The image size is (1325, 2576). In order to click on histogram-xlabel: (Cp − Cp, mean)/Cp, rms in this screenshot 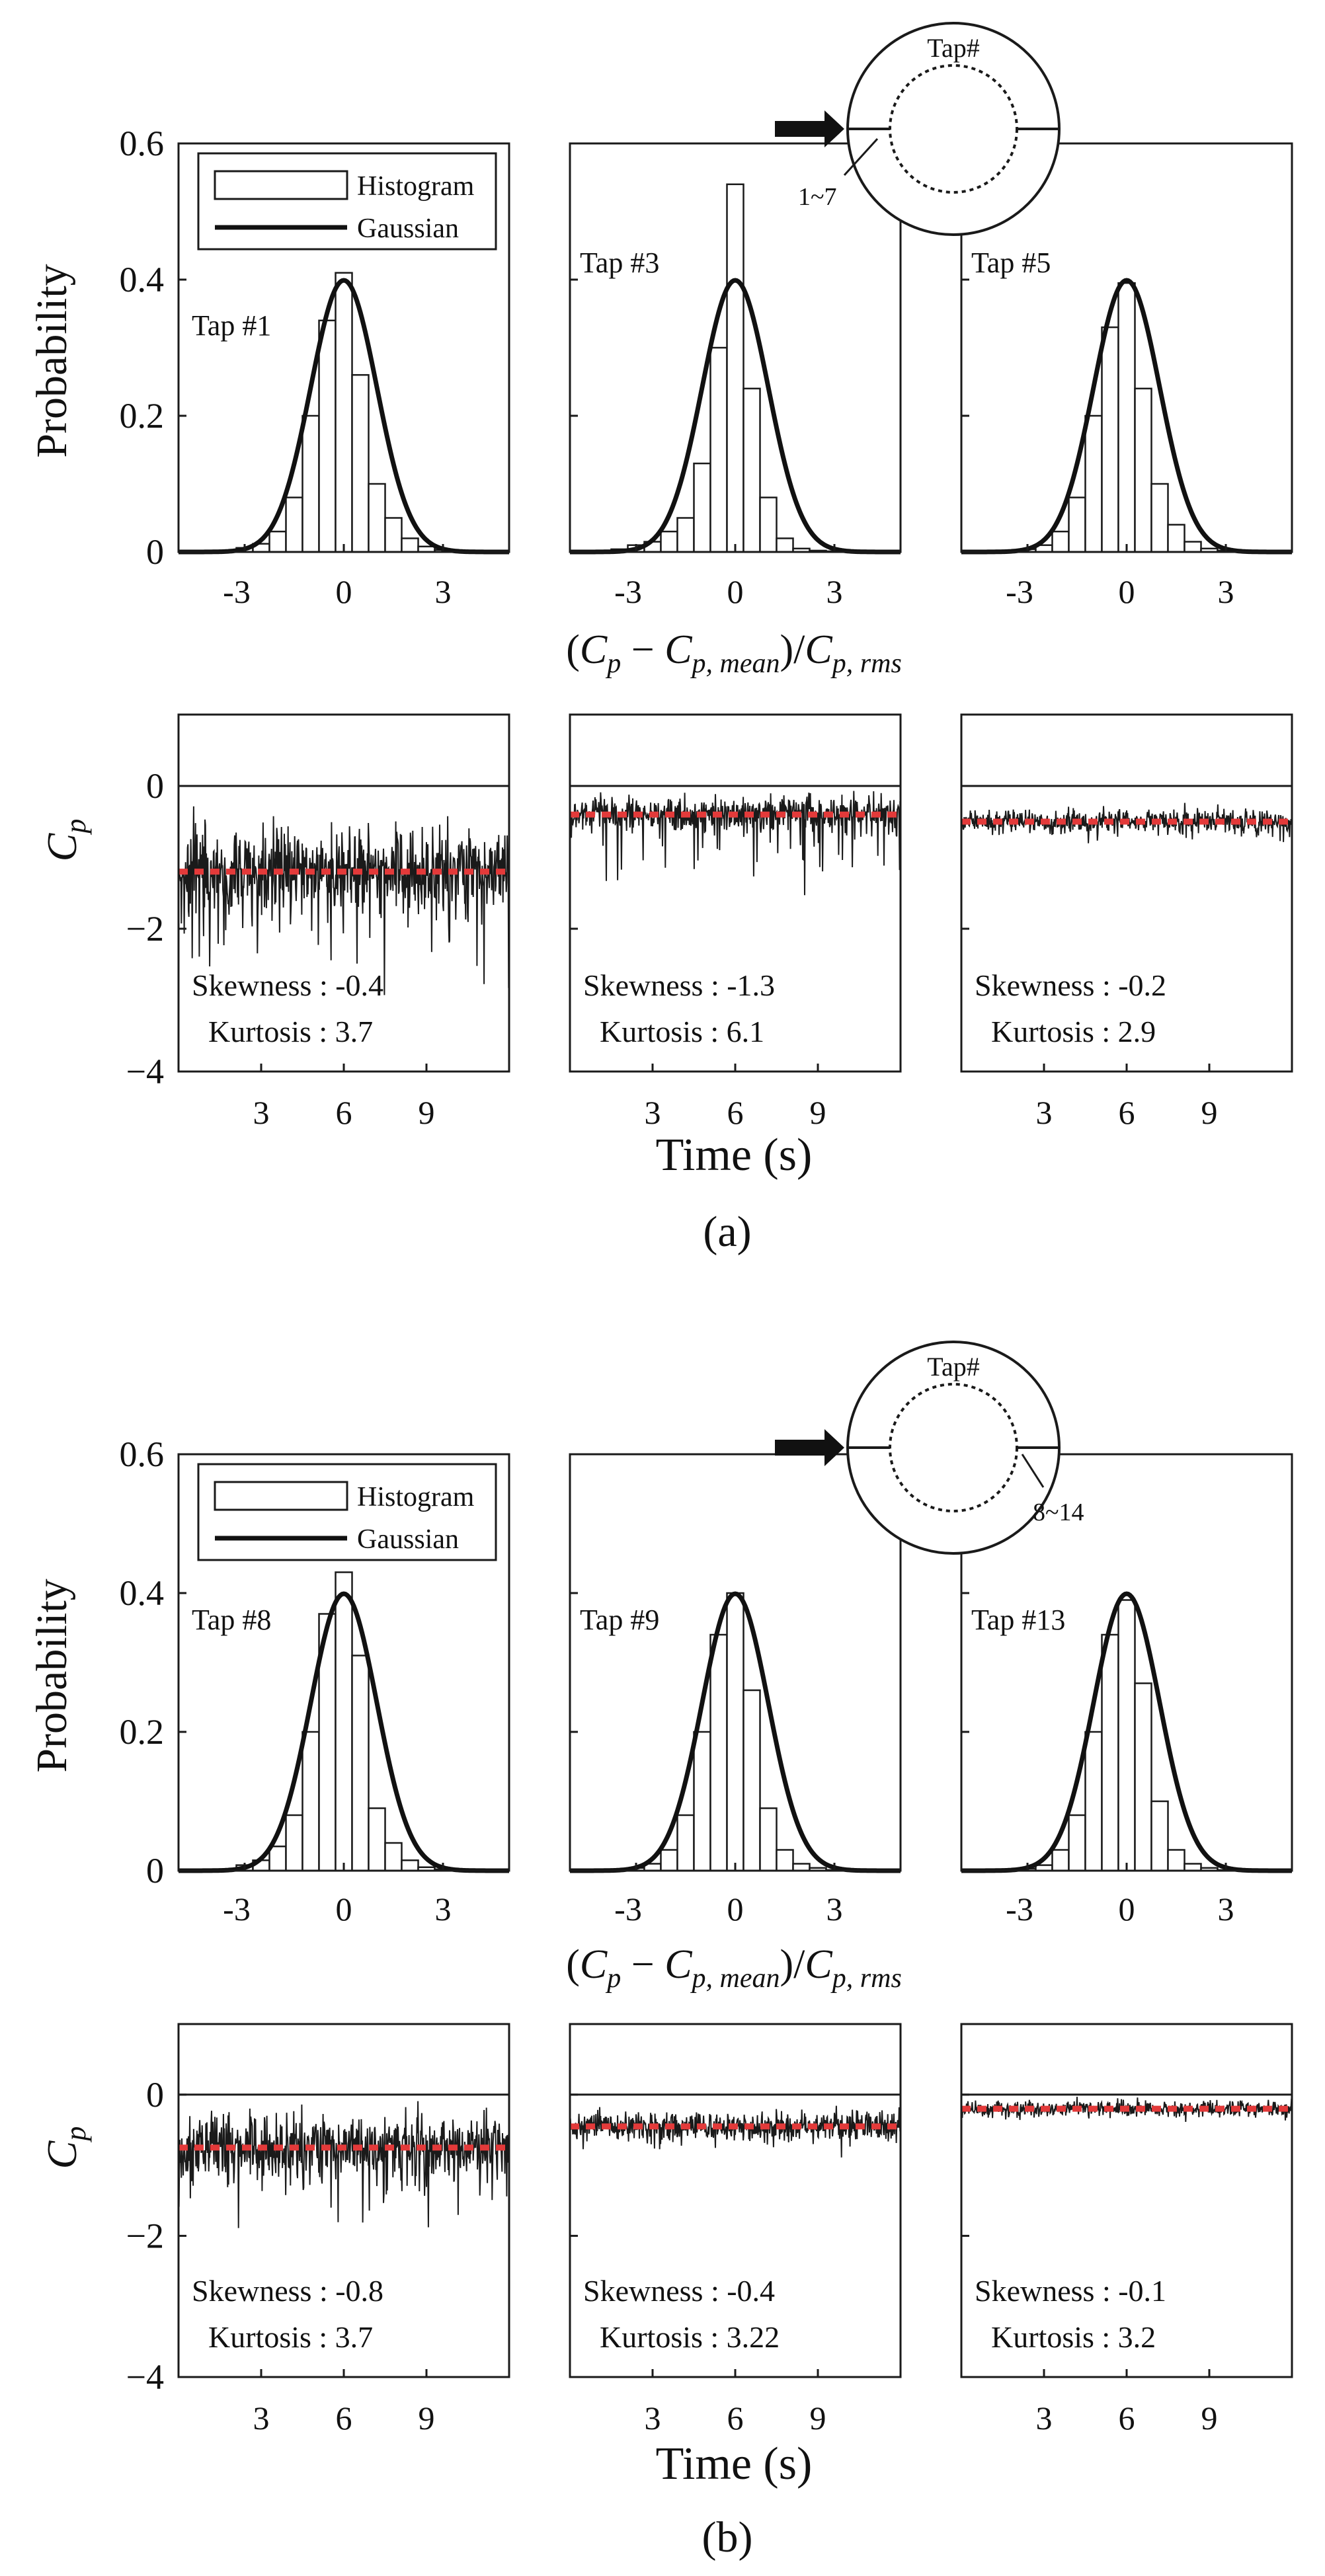, I will do `click(734, 1968)`.